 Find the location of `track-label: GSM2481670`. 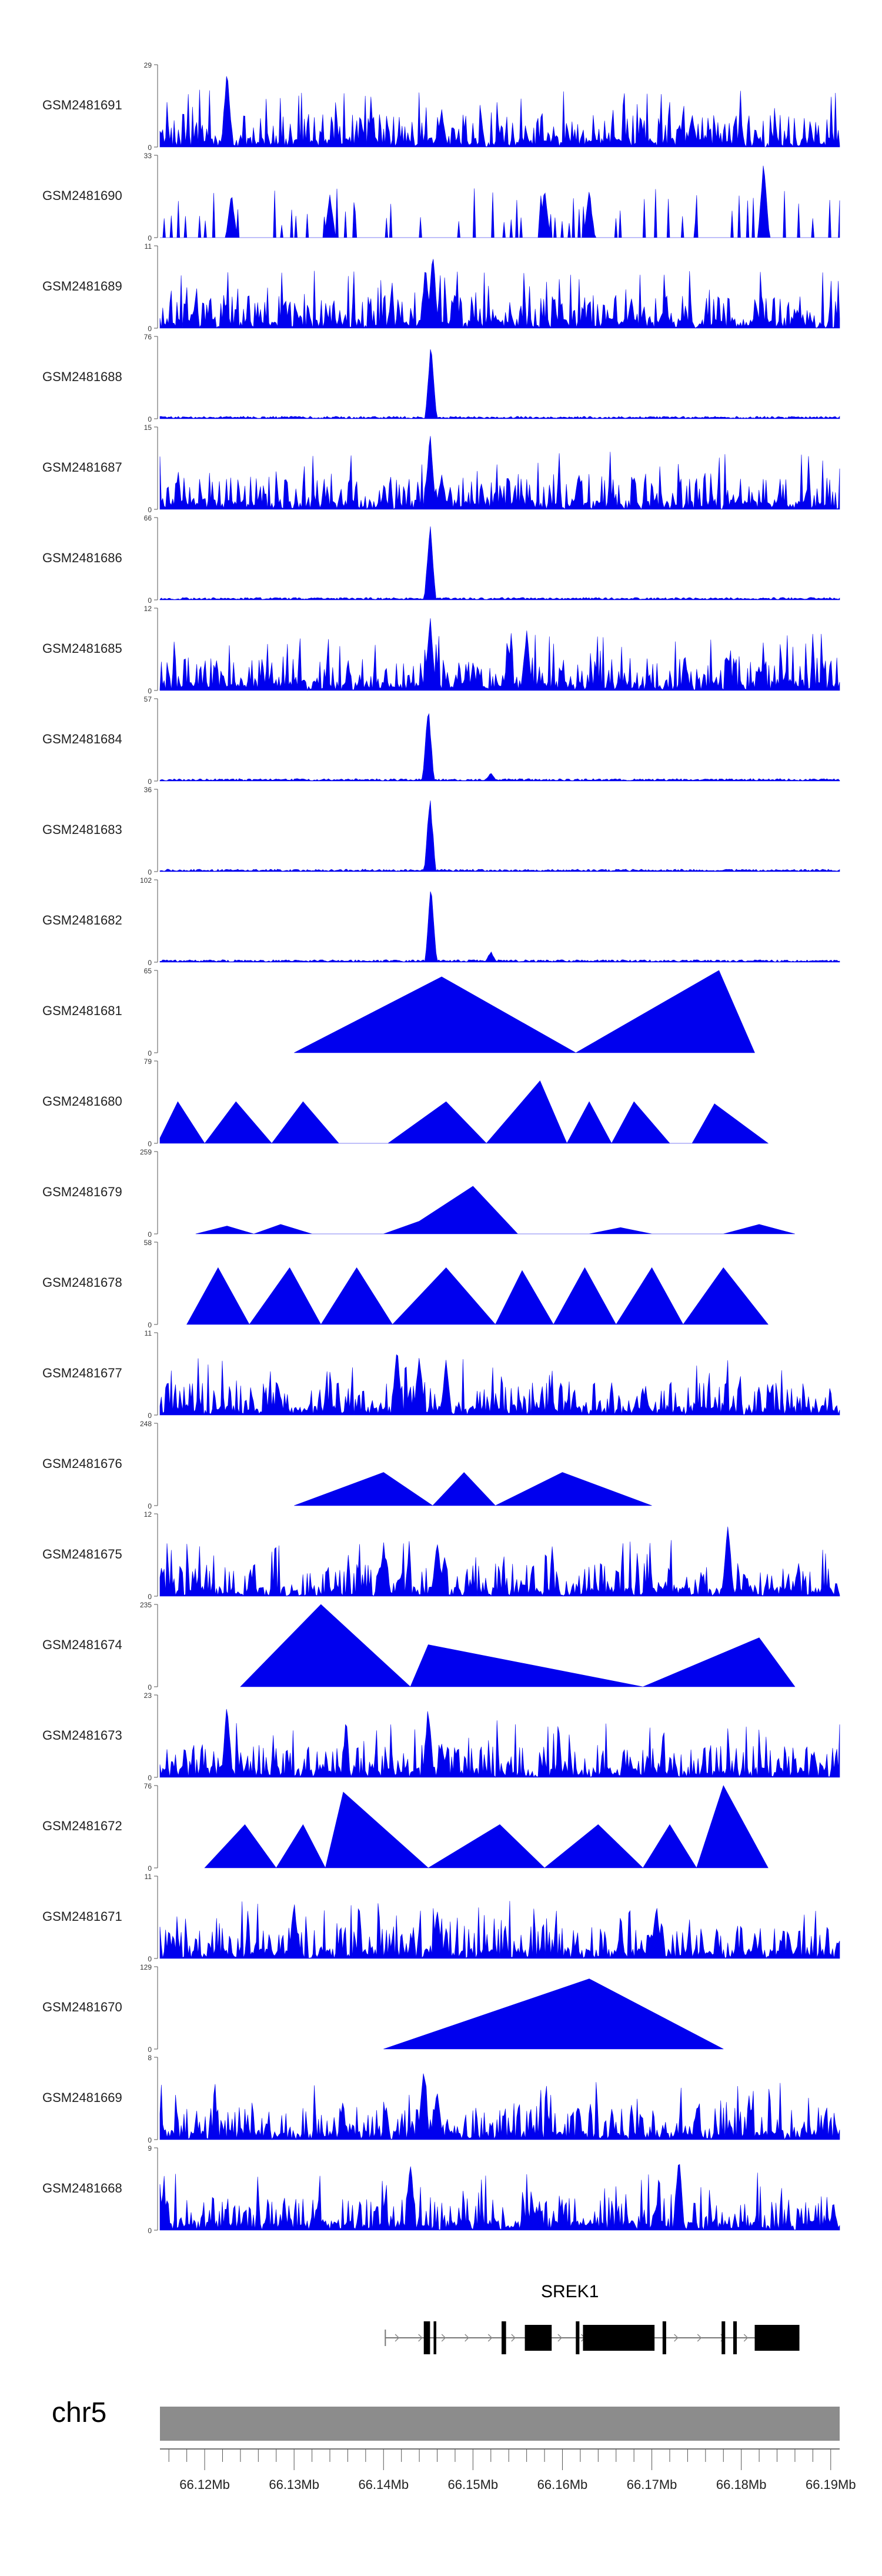

track-label: GSM2481670 is located at coordinates (82, 2007).